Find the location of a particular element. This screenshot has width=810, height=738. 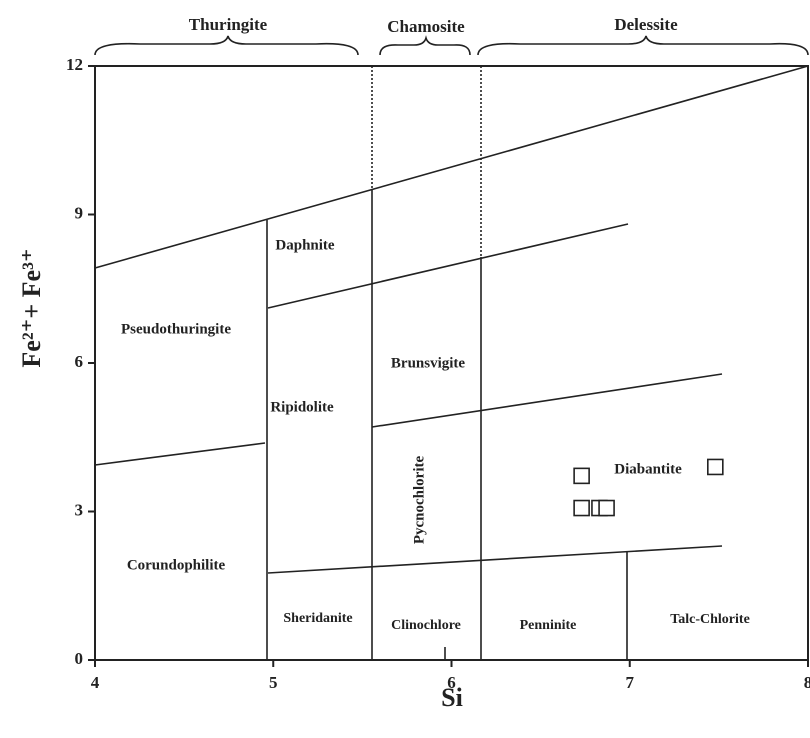

x-tick-label: 7 is located at coordinates (630, 682).